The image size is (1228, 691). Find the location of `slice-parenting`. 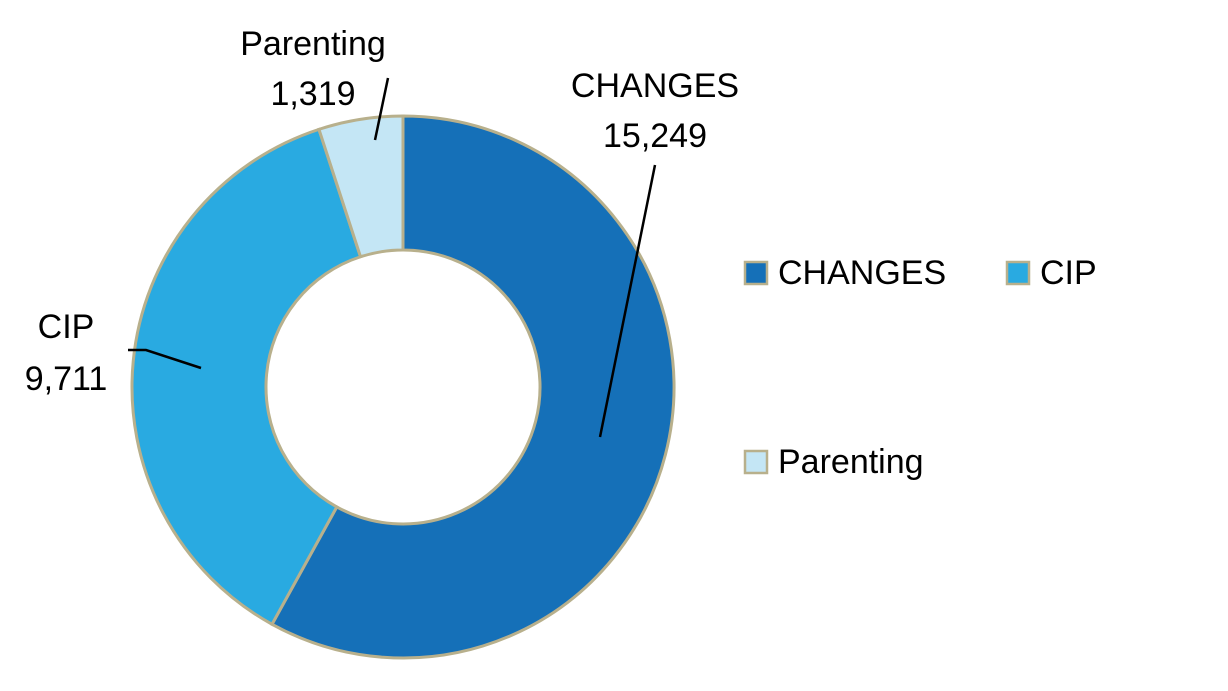

slice-parenting is located at coordinates (361, 186).